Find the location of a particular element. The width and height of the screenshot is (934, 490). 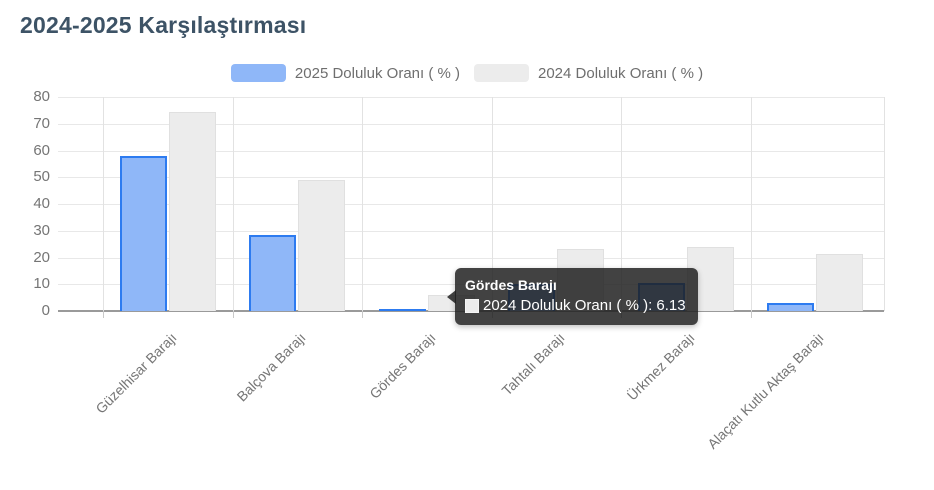

x-category-label-1: Güzelhisar Barajı is located at coordinates (136, 373).